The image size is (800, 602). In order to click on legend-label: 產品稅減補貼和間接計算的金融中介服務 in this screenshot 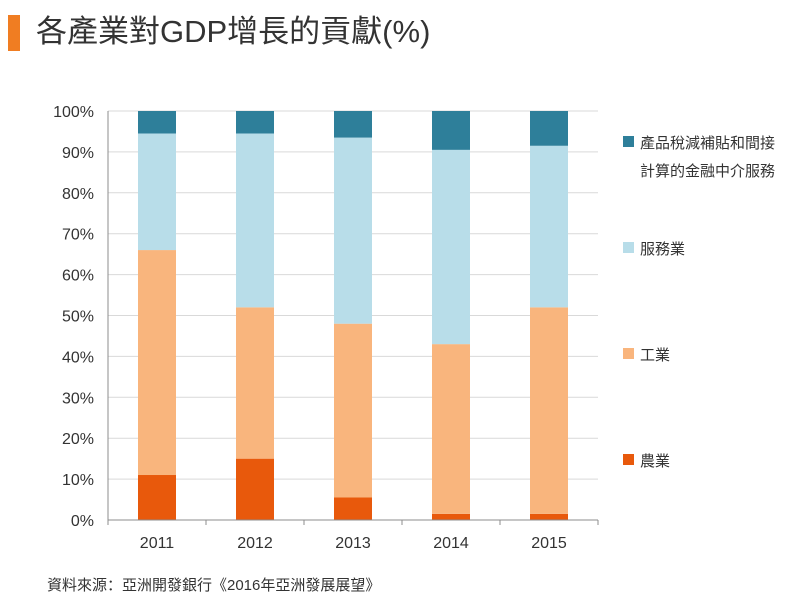, I will do `click(707, 157)`.